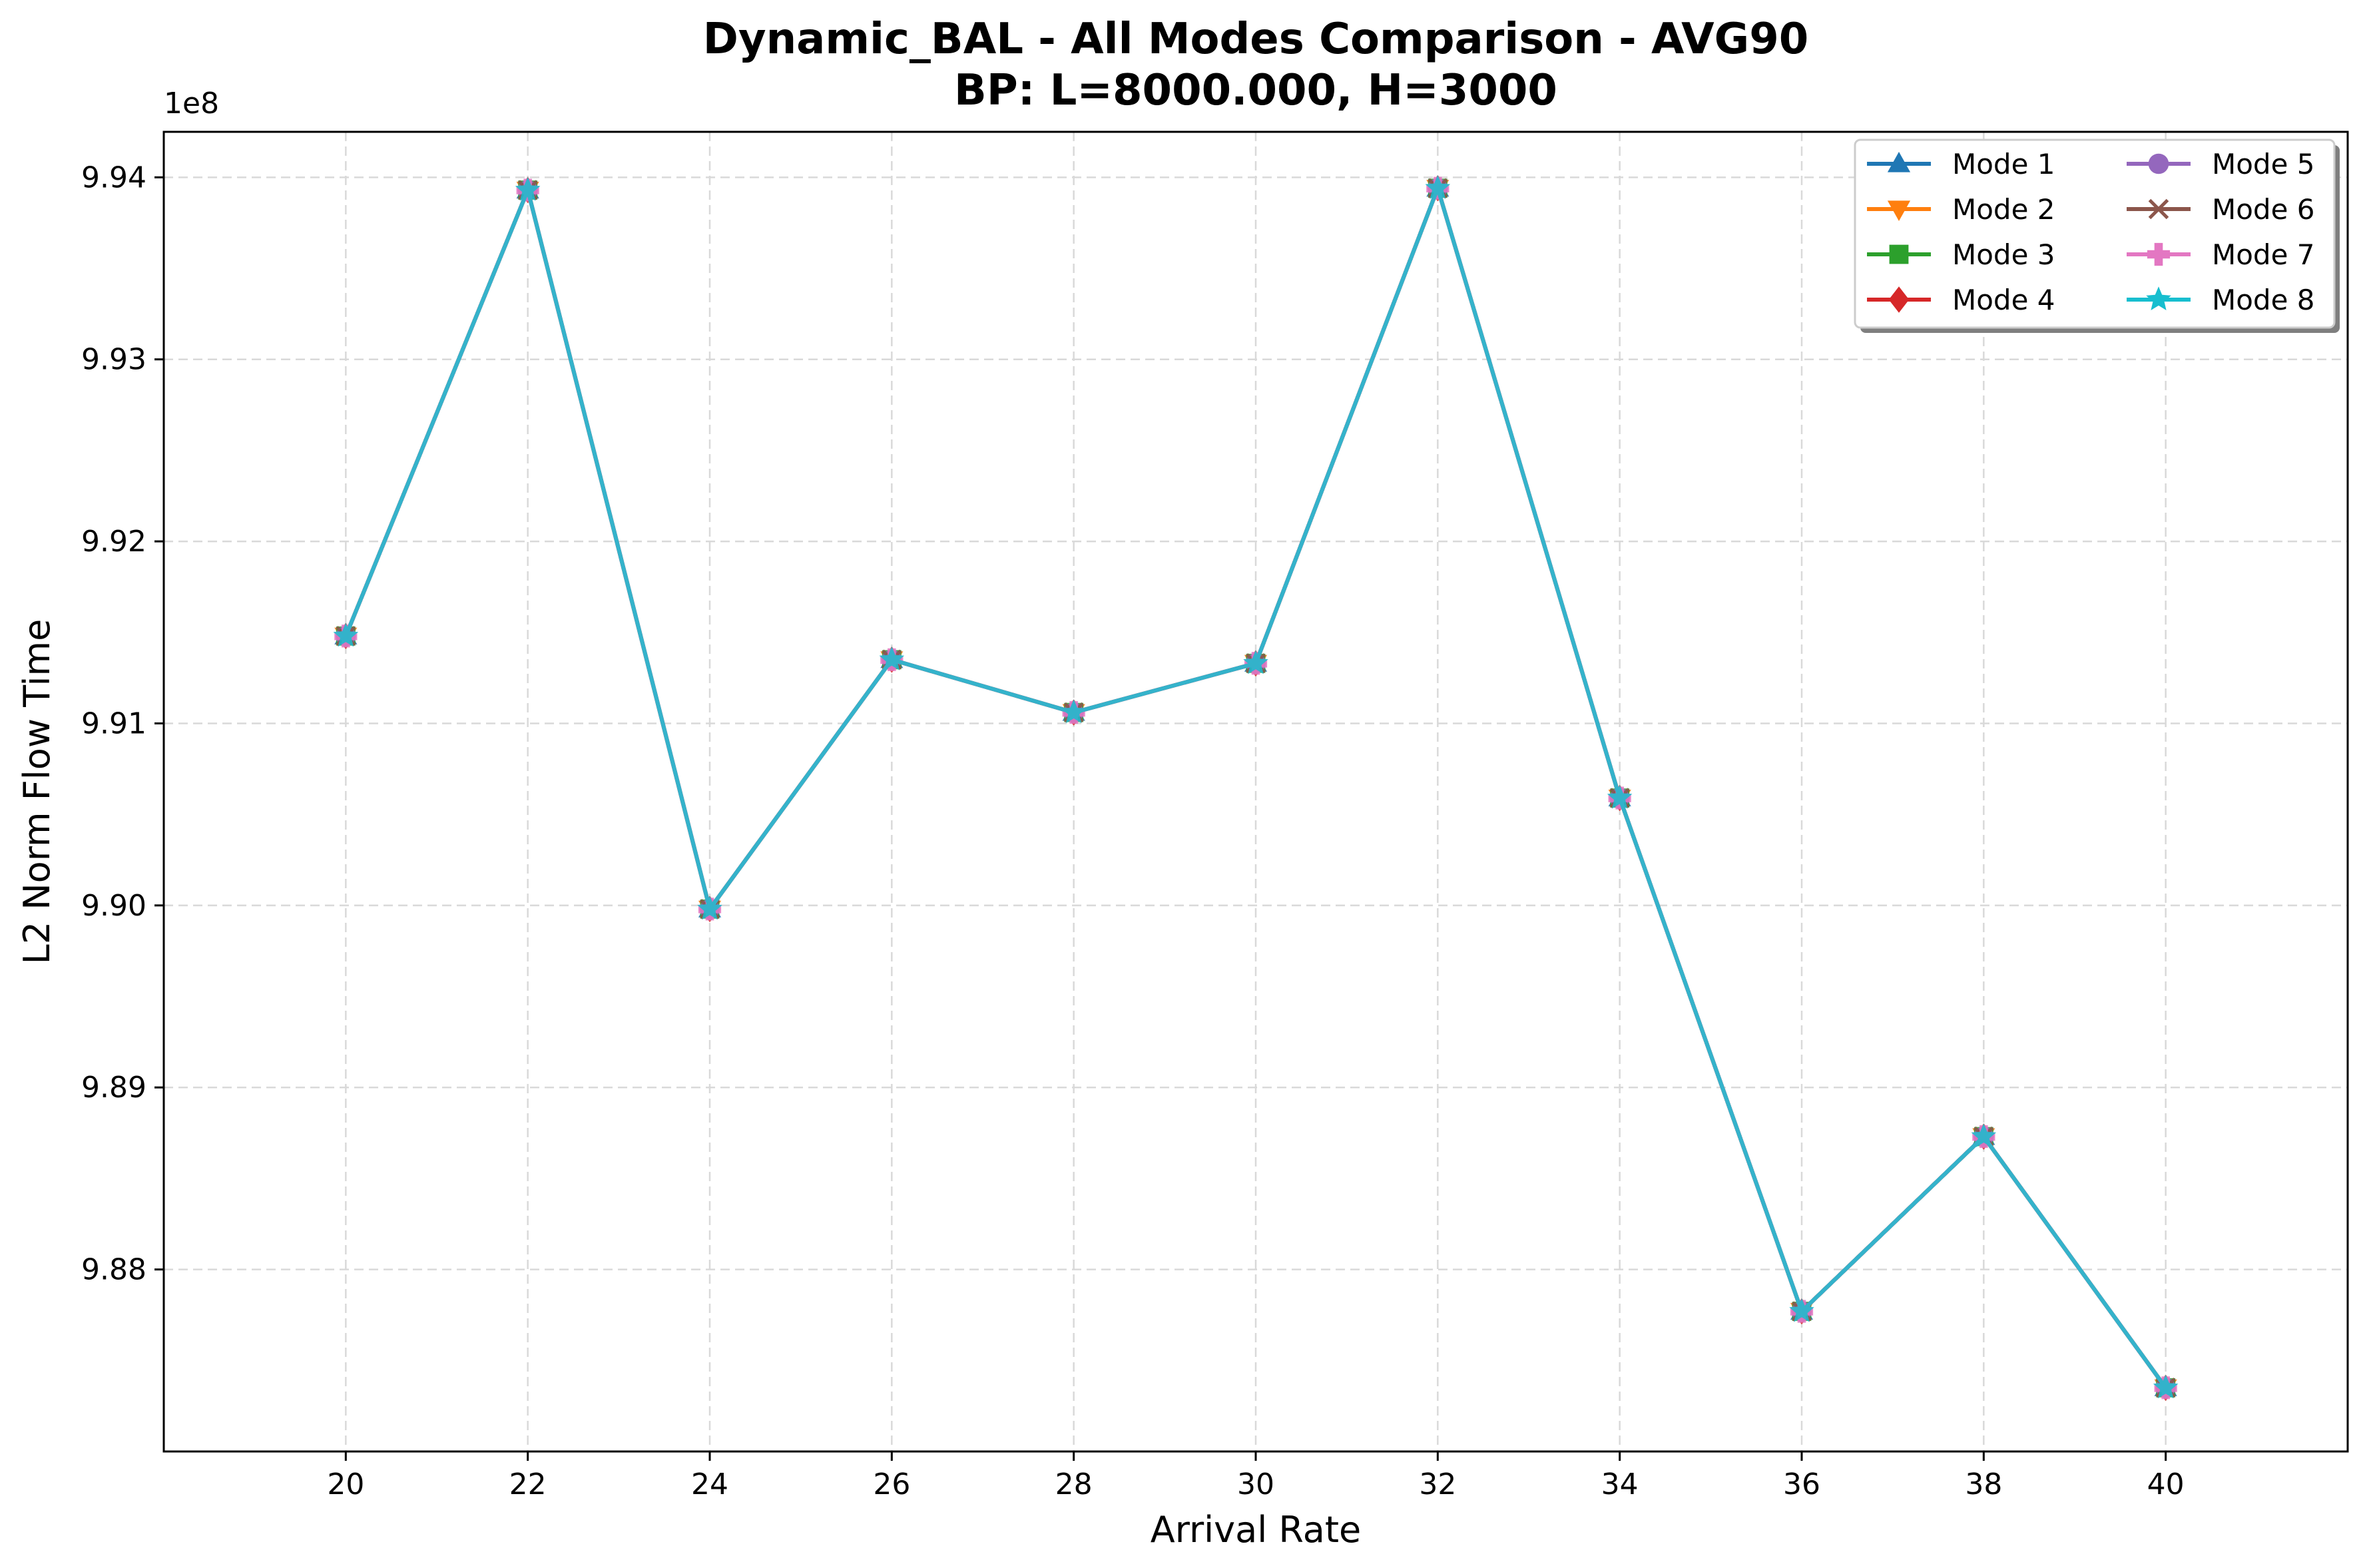 This screenshot has width=2365, height=1568. Describe the element at coordinates (1437, 1484) in the screenshot. I see `x-tick-label: 32` at that location.